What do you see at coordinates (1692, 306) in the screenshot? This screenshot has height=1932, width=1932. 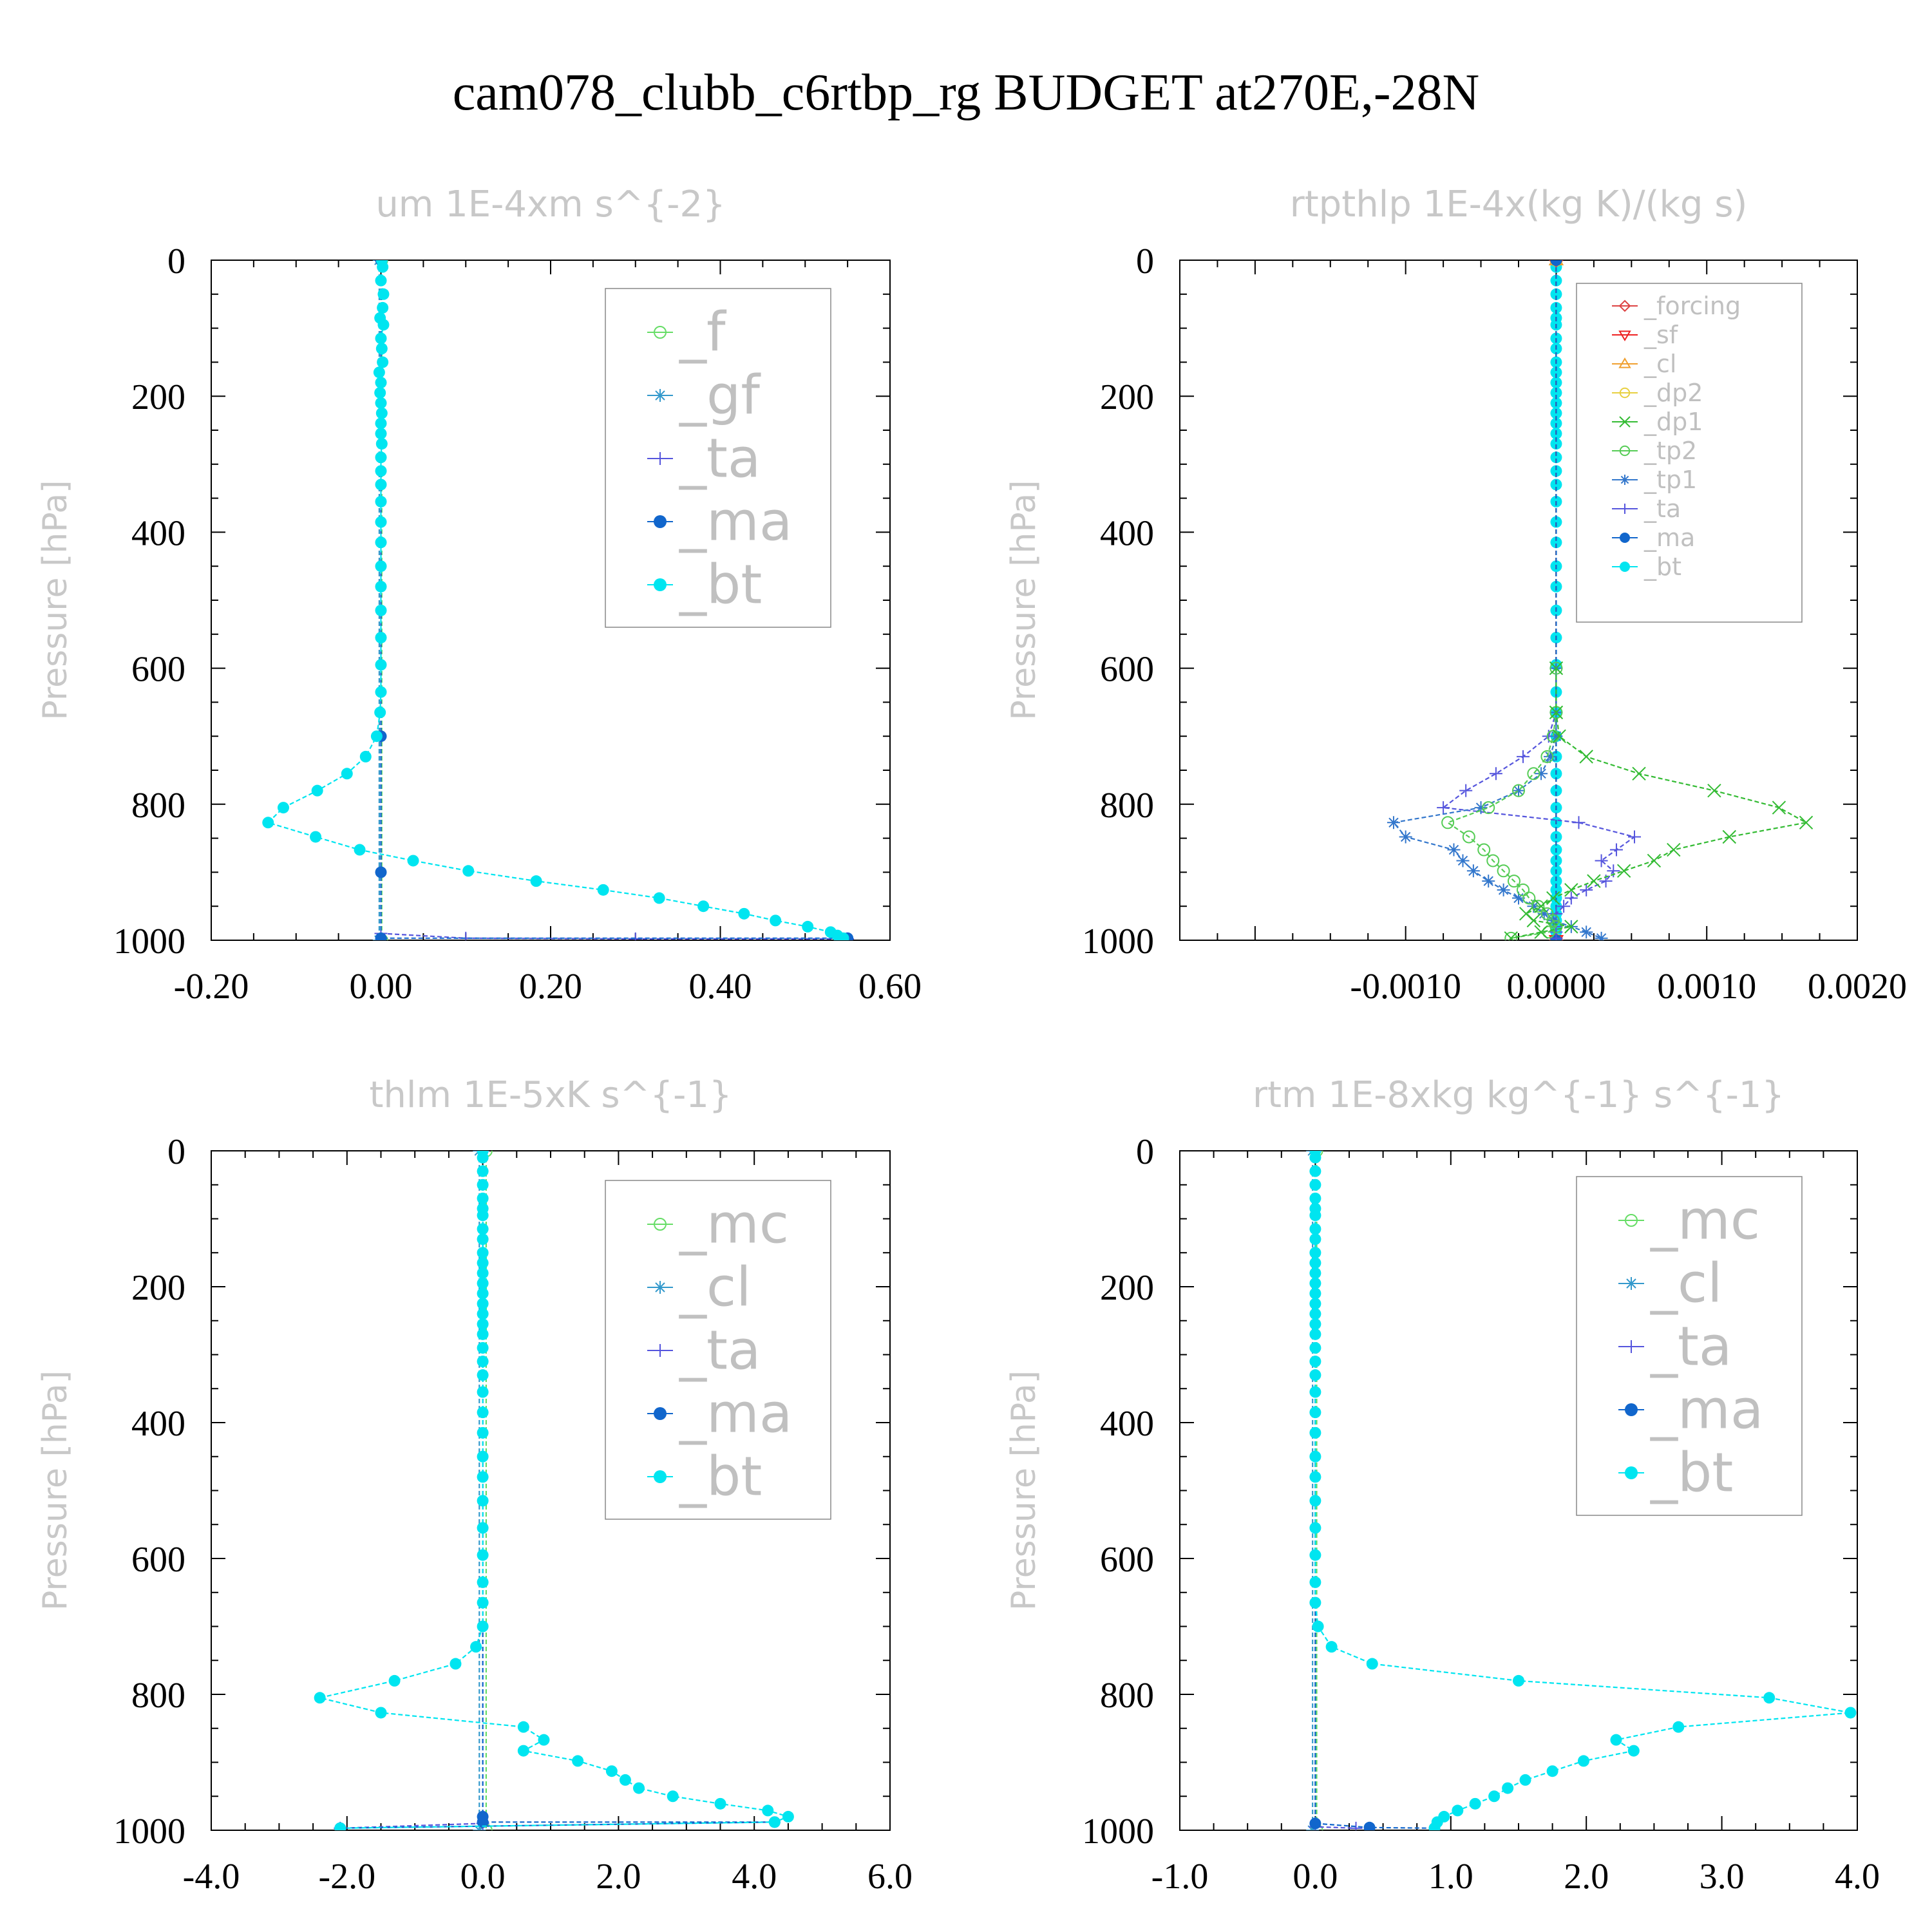 I see `legend-label: _forcing` at bounding box center [1692, 306].